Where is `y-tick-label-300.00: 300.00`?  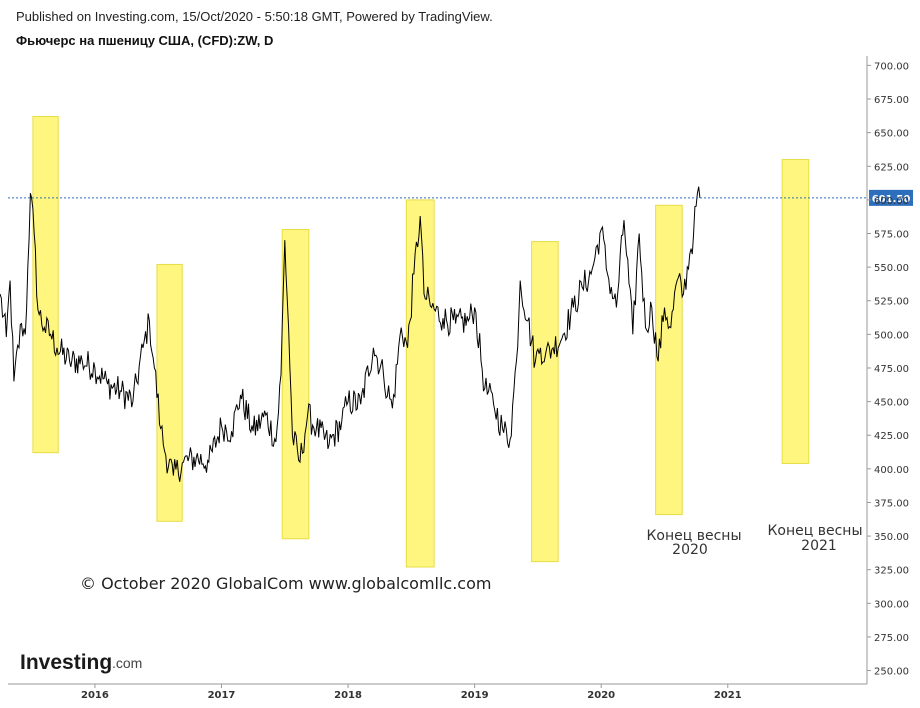
y-tick-label-300.00: 300.00 is located at coordinates (891, 604).